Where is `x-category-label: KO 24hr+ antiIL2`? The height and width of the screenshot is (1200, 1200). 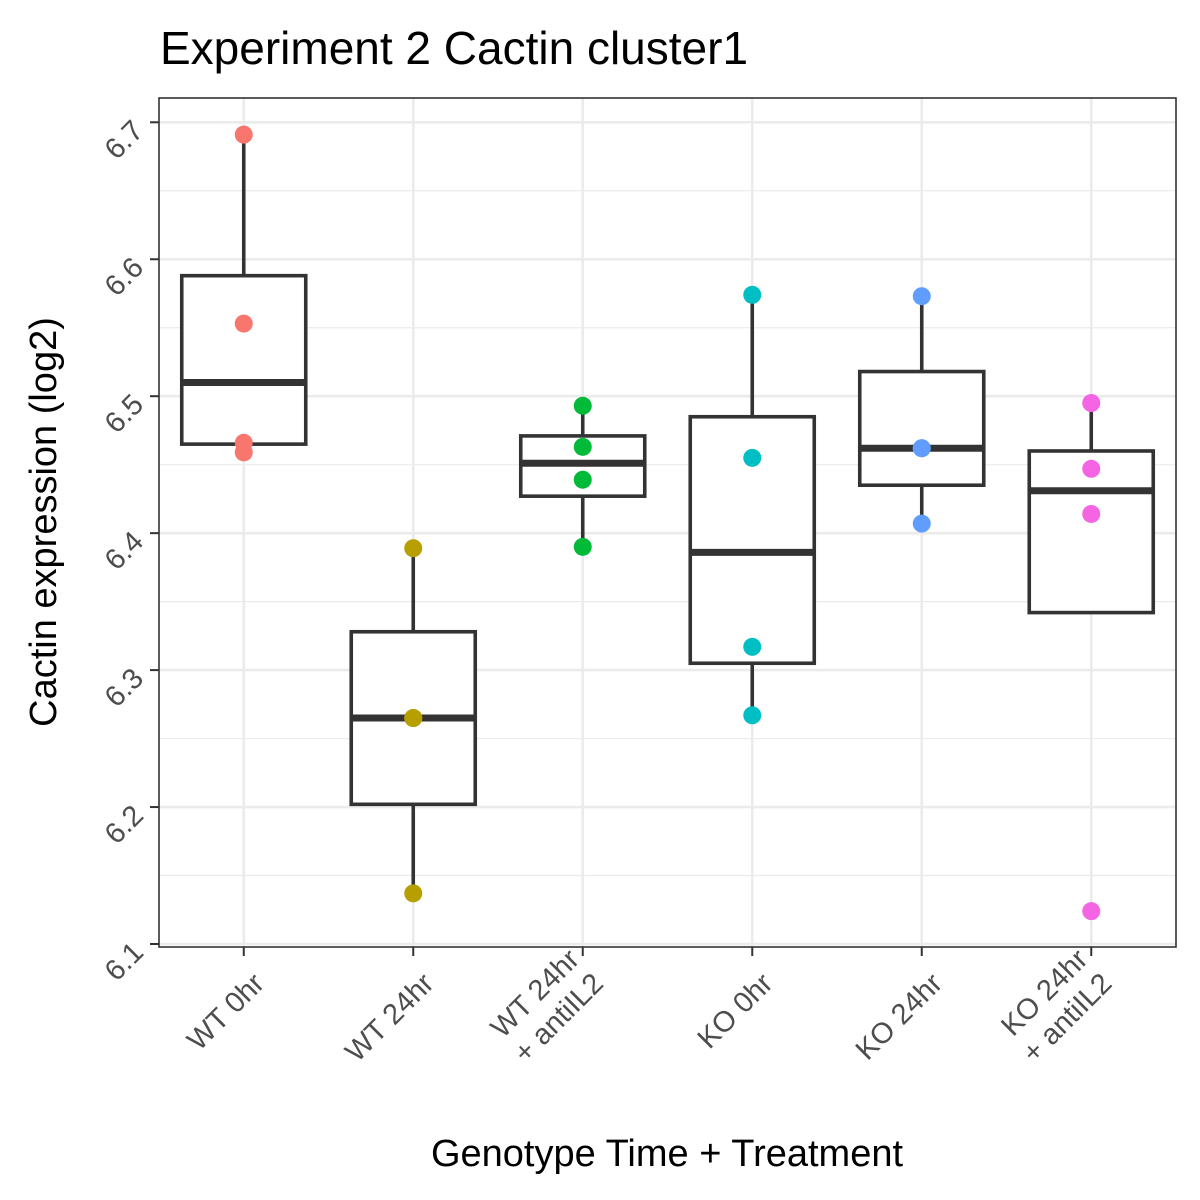 x-category-label: KO 24hr+ antiIL2 is located at coordinates (1055, 1006).